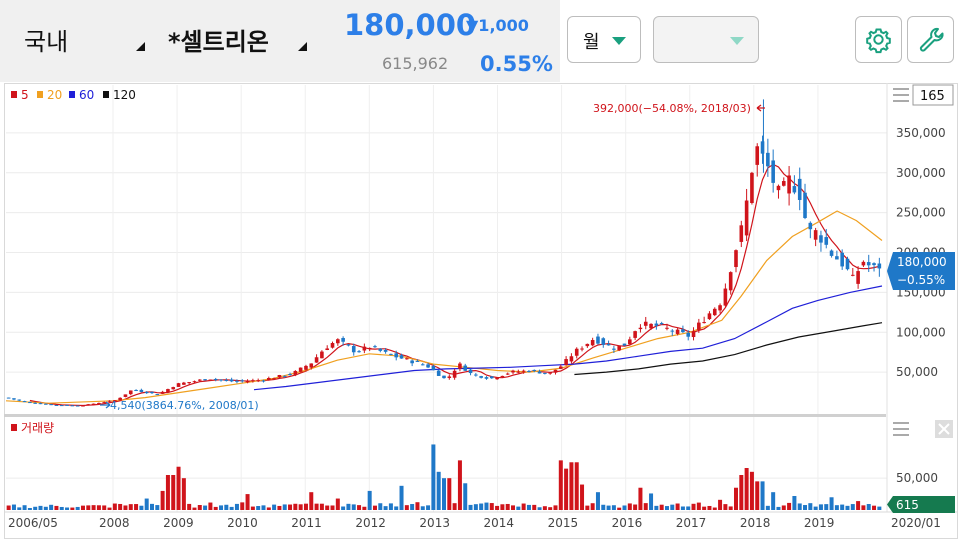 This screenshot has width=960, height=540. What do you see at coordinates (921, 213) in the screenshot?
I see `y-tick-label: 250,000` at bounding box center [921, 213].